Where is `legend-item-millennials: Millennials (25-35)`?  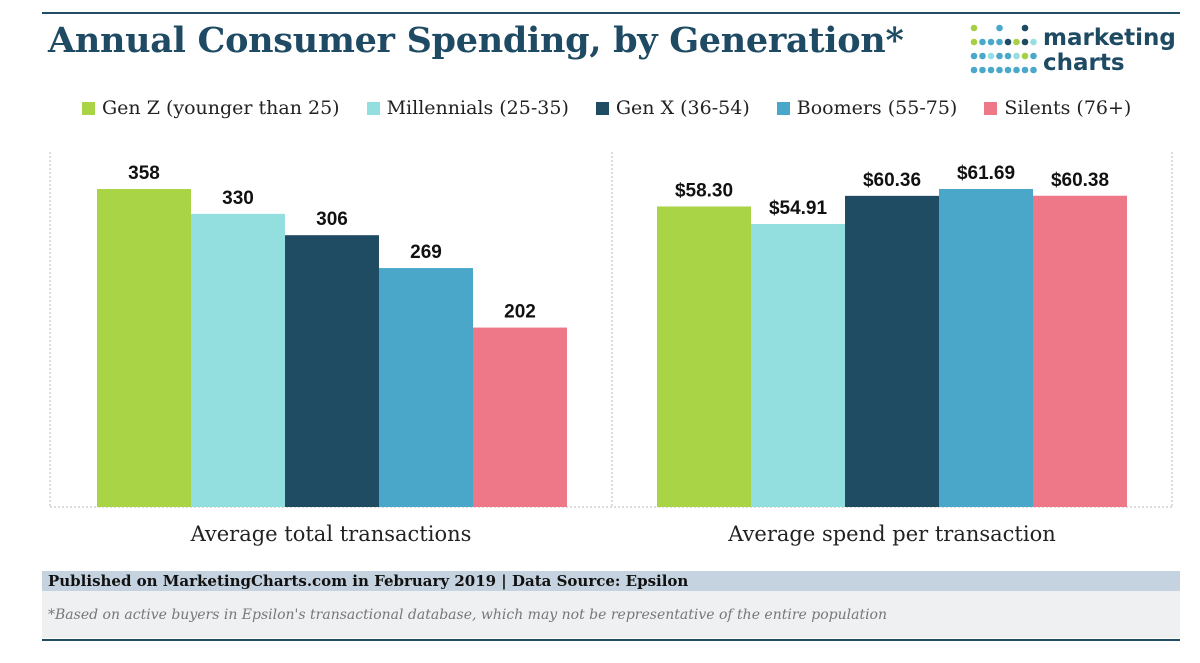
legend-item-millennials: Millennials (25-35) is located at coordinates (467, 108).